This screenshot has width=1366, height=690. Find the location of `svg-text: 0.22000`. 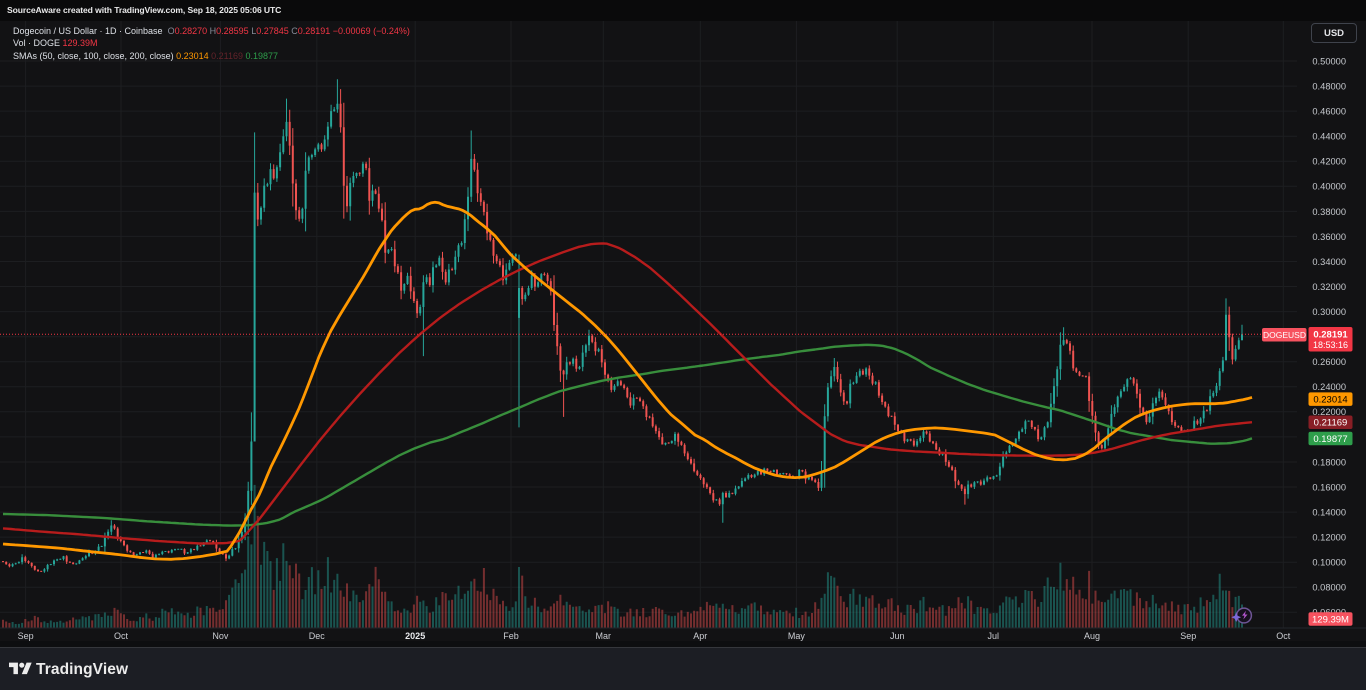

svg-text: 0.22000 is located at coordinates (1329, 412).